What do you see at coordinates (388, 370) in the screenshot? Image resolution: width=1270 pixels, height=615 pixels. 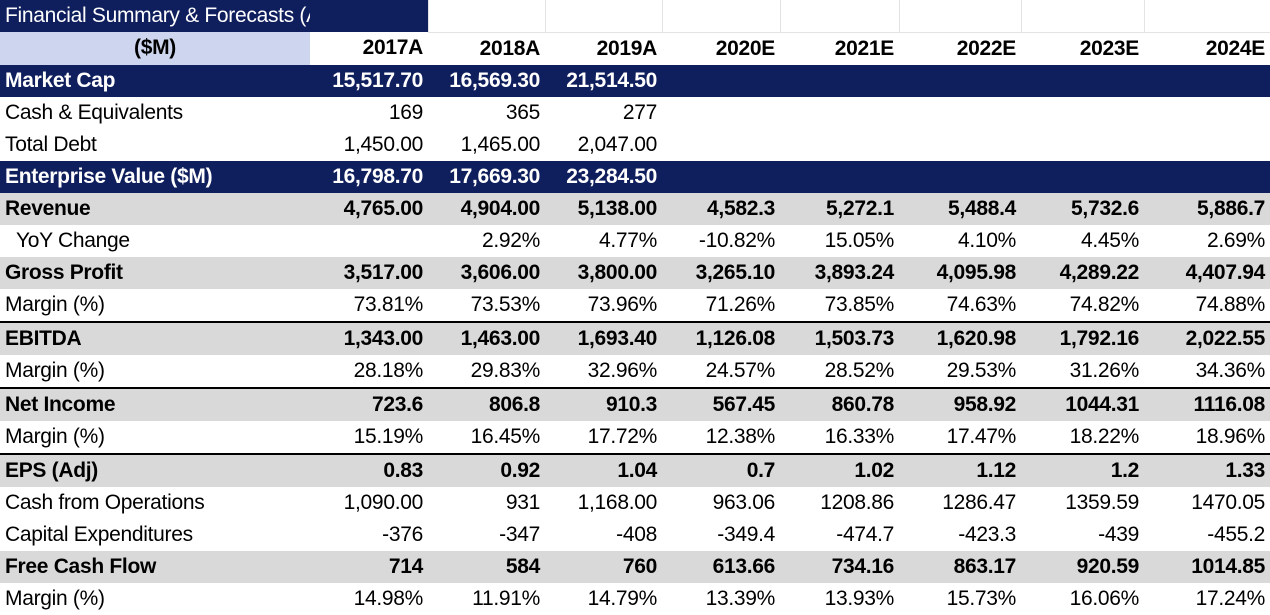 I see `table-cell: 28.18%` at bounding box center [388, 370].